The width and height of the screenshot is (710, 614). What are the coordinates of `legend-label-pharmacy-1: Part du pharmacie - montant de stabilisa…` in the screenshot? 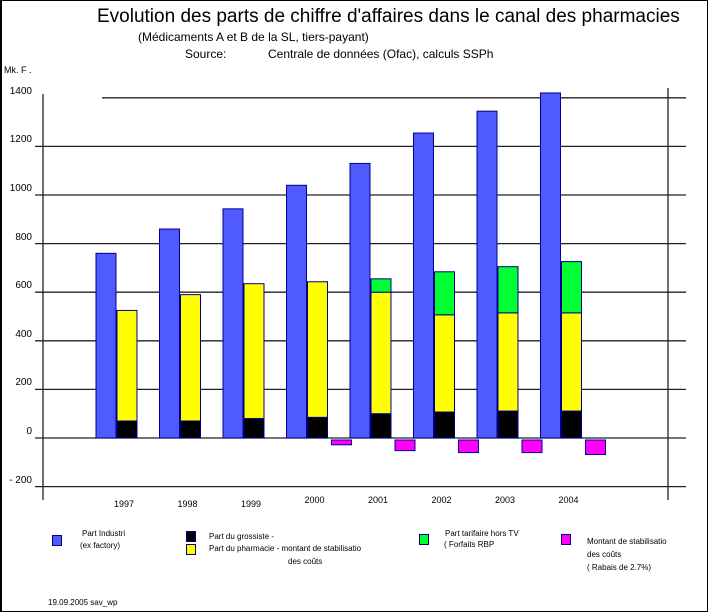 It's located at (285, 548).